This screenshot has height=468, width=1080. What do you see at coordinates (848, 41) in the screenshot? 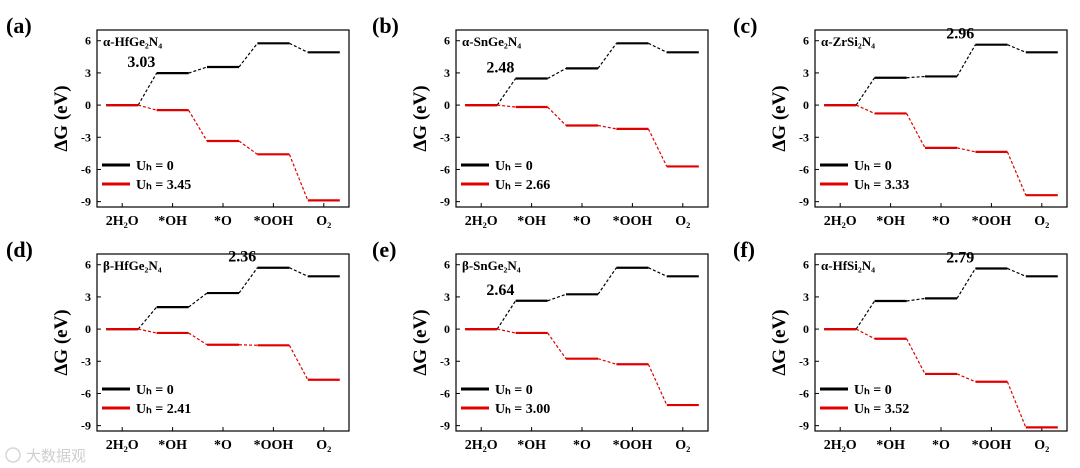
I see `material-title: α-ZrSi₂N₄` at bounding box center [848, 41].